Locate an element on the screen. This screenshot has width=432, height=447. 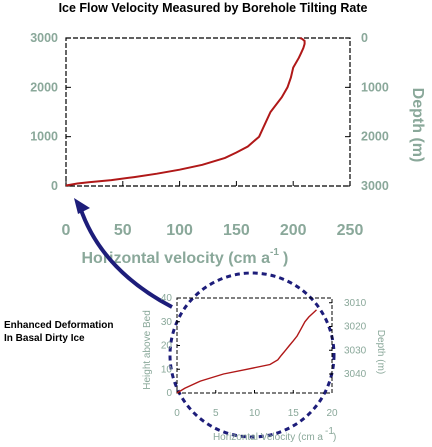
connector-arc is located at coordinates (125, 257).